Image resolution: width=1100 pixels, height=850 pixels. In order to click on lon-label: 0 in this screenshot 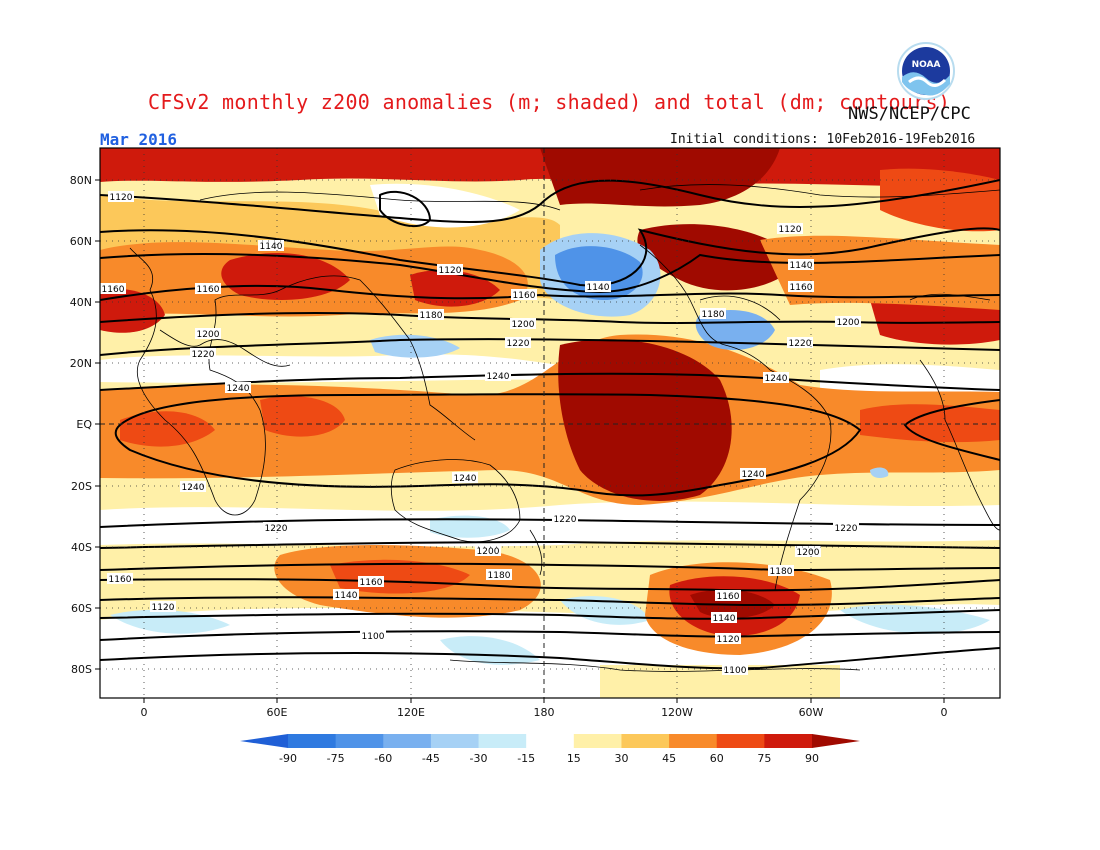, I will do `click(144, 712)`.